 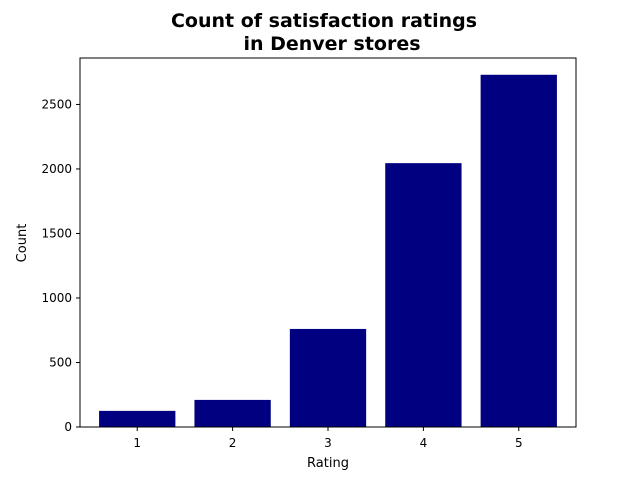 I want to click on chart-title-line-2: in Denver stores, so click(x=331, y=44).